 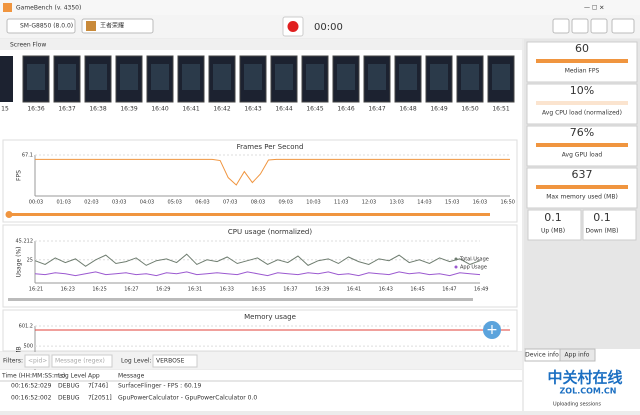 What do you see at coordinates (258, 203) in the screenshot?
I see `x-tick-label: 08:03` at bounding box center [258, 203].